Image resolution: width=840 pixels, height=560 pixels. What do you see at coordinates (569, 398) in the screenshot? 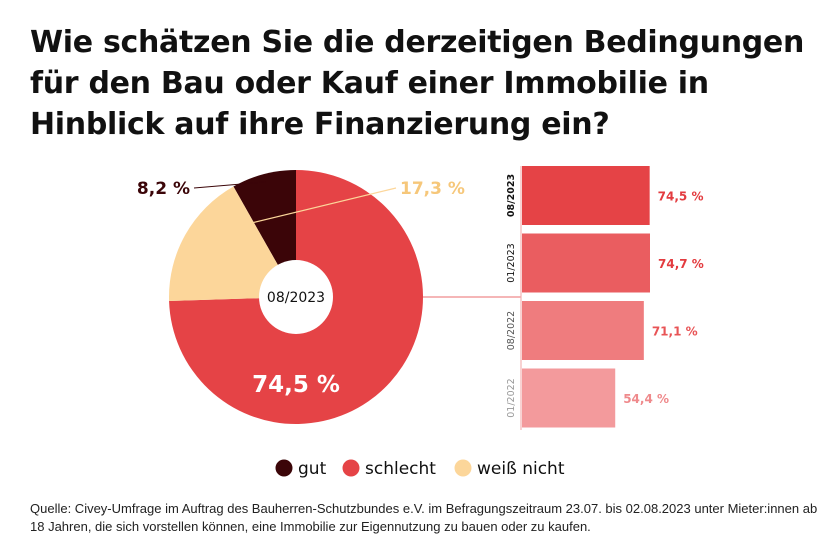
I see `bar-01-2022` at bounding box center [569, 398].